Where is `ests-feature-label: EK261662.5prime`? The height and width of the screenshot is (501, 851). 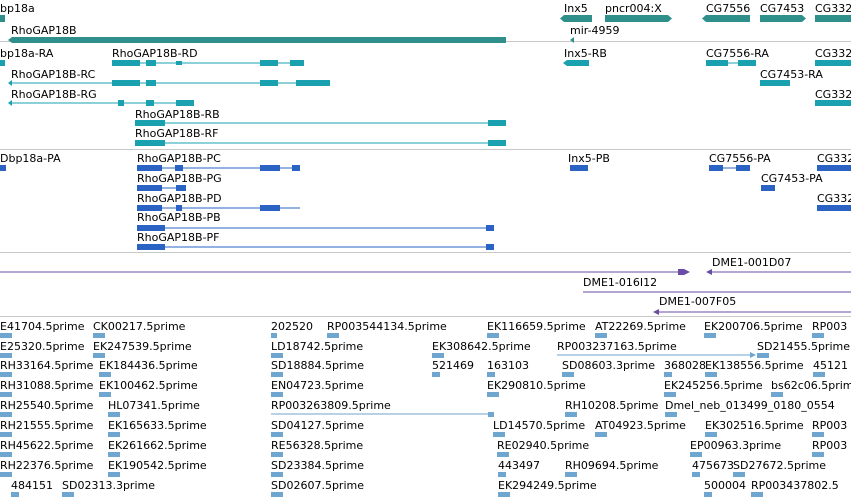
ests-feature-label: EK261662.5prime is located at coordinates (157, 445).